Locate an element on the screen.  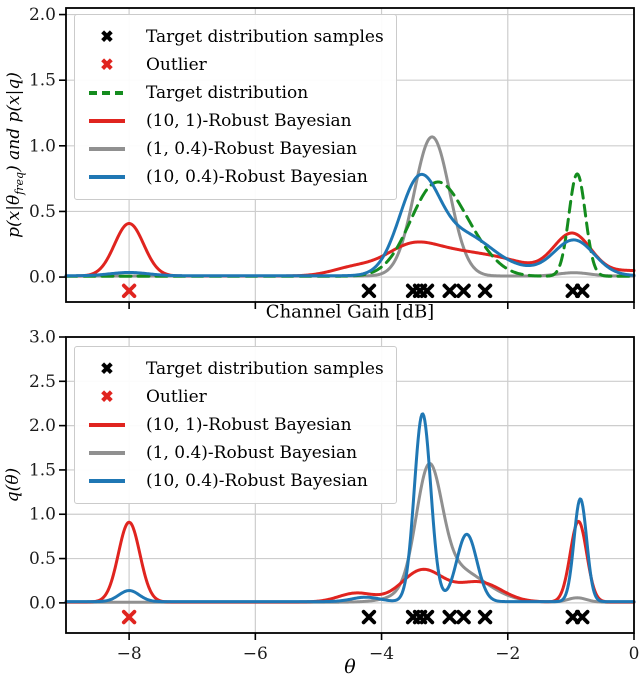
legend-label: Target distribution is located at coordinates (227, 93).